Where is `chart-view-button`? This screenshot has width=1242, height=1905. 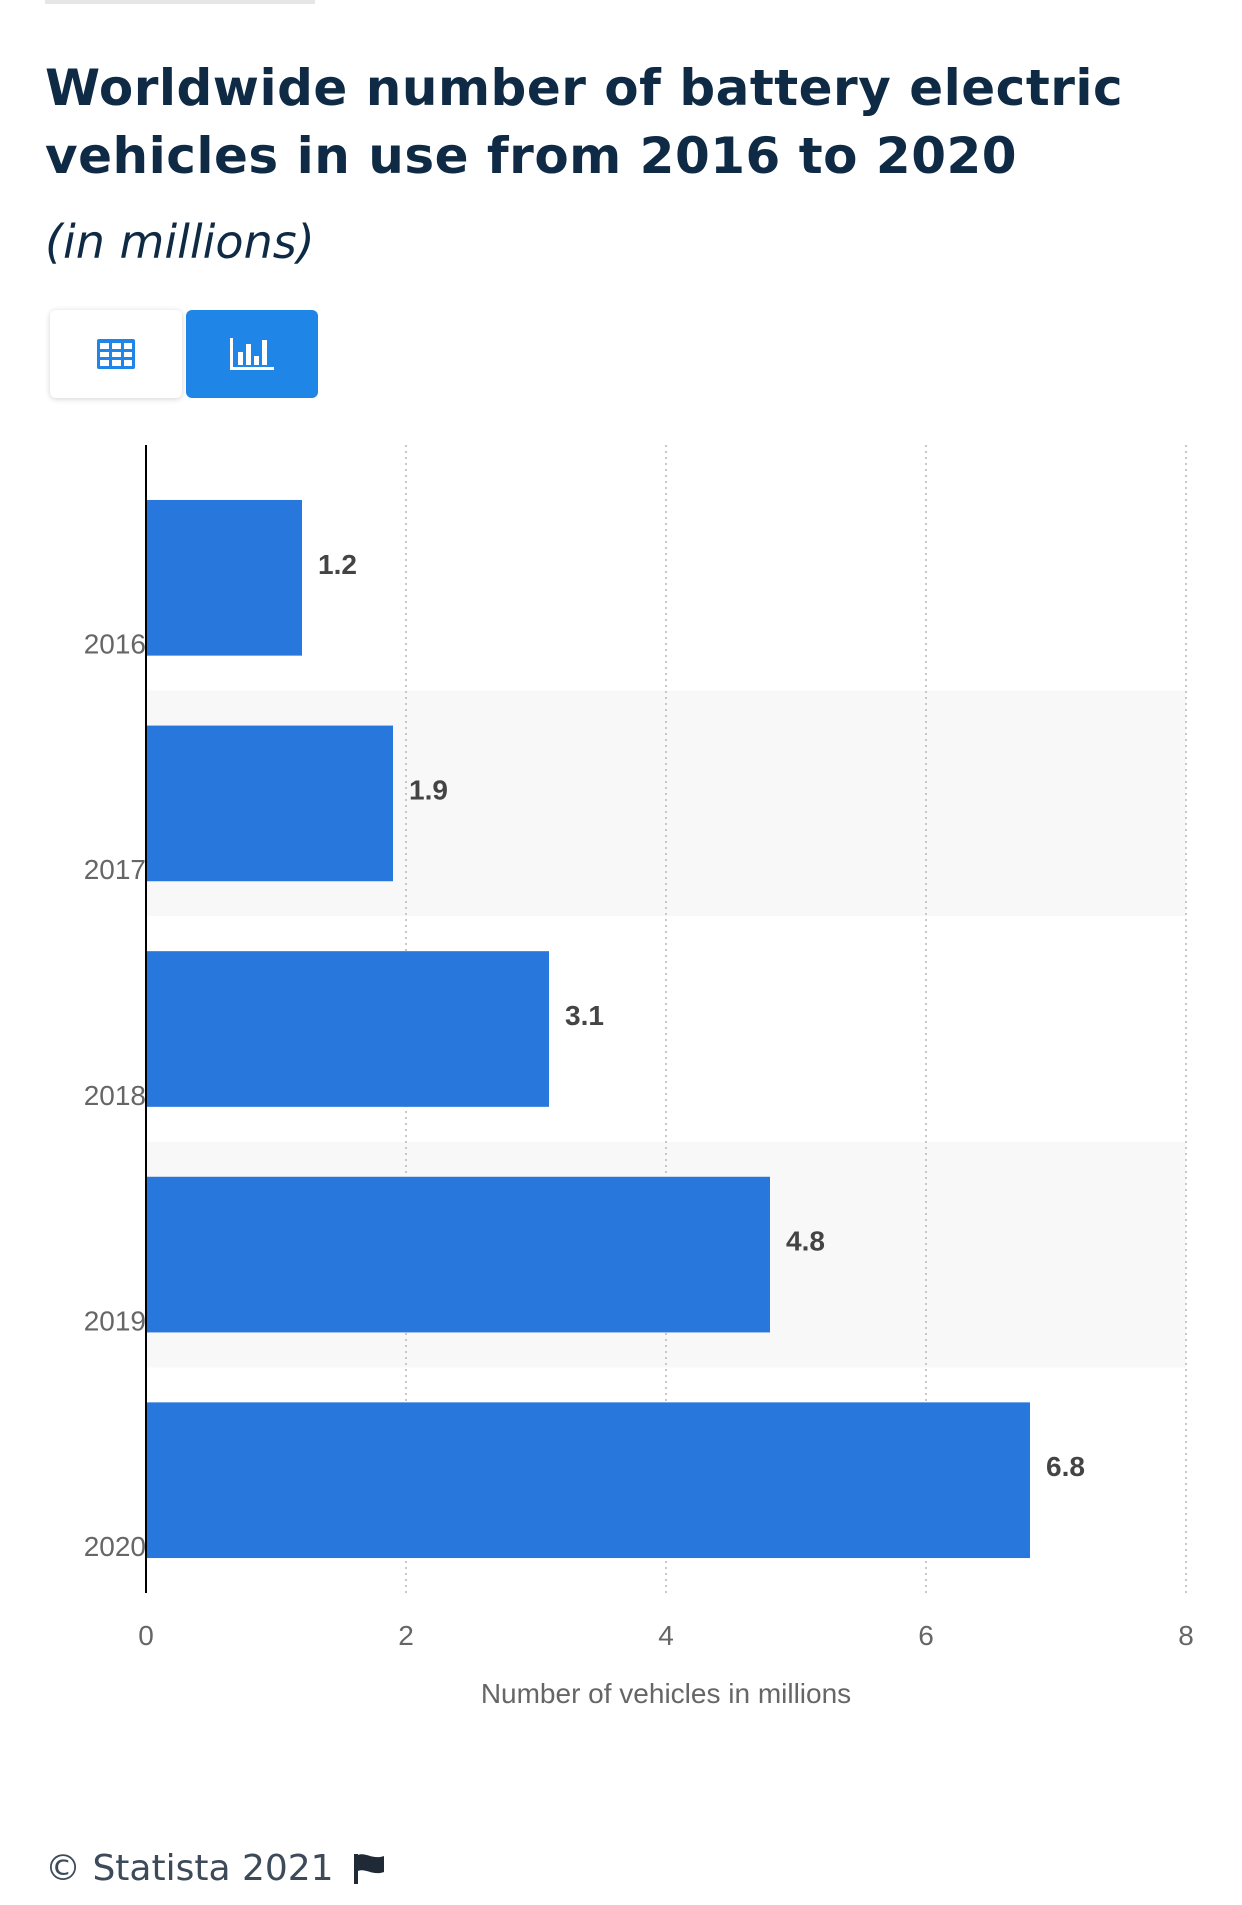
chart-view-button is located at coordinates (252, 354).